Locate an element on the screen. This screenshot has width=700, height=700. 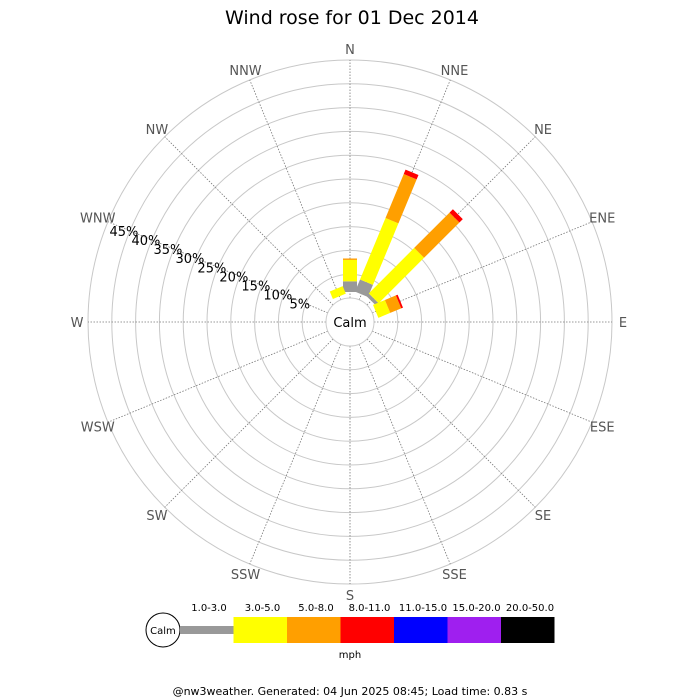
percent-tick-label: 35% is located at coordinates (167, 250).